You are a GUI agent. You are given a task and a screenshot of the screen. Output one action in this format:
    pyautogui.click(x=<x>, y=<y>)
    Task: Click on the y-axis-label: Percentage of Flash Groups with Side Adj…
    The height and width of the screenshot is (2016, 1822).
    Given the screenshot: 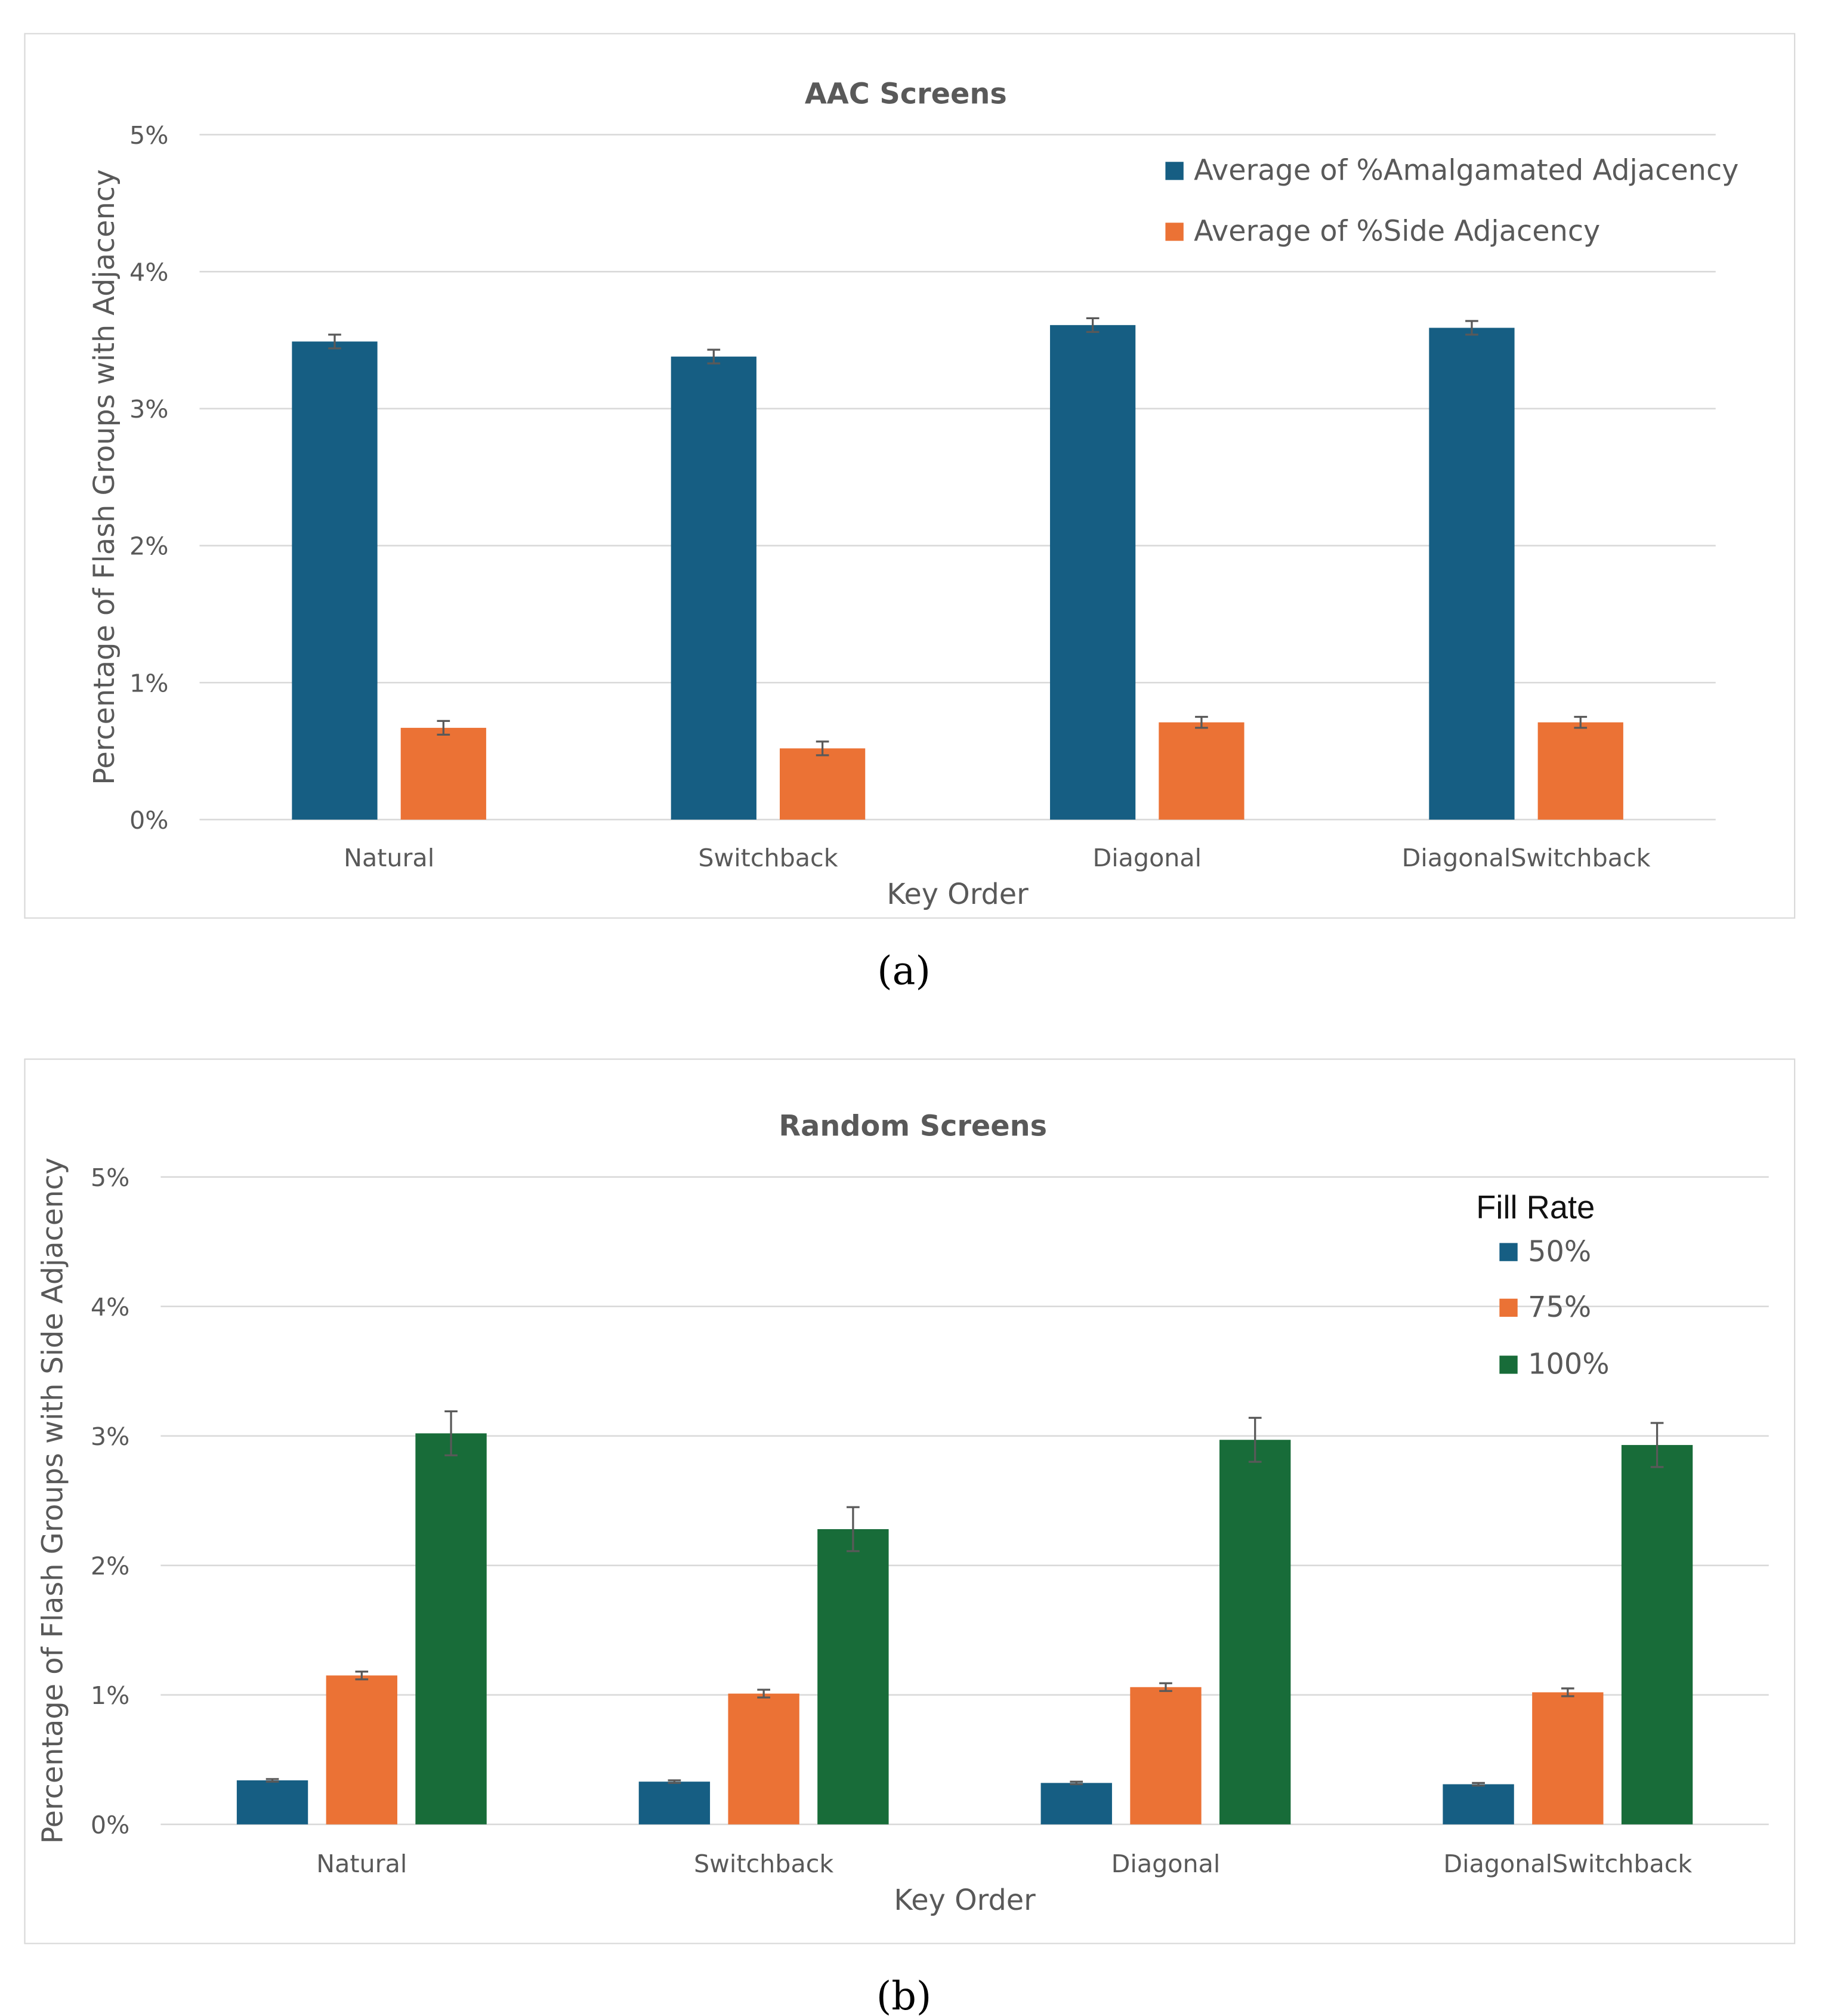 What is the action you would take?
    pyautogui.click(x=52, y=1500)
    